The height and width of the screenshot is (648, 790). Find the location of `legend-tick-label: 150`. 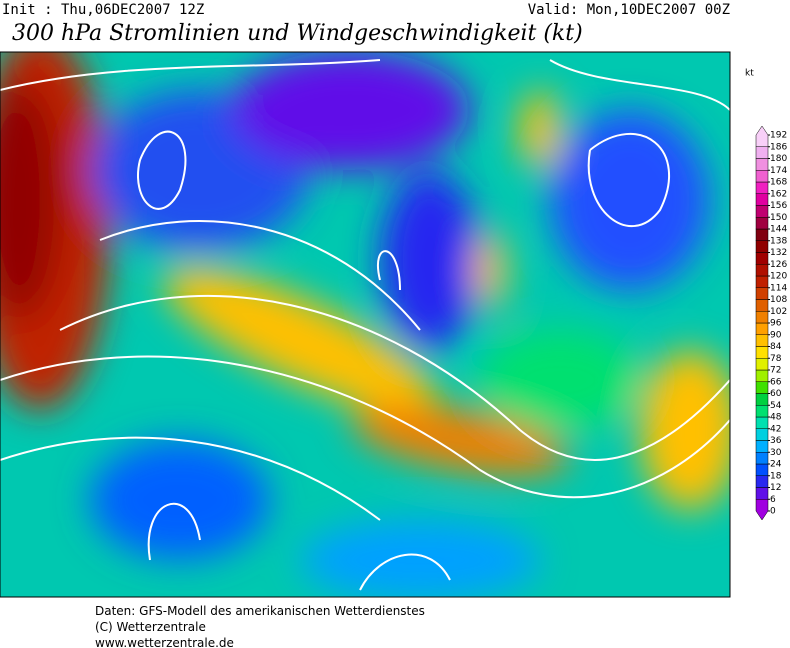

legend-tick-label: 150 is located at coordinates (778, 218).